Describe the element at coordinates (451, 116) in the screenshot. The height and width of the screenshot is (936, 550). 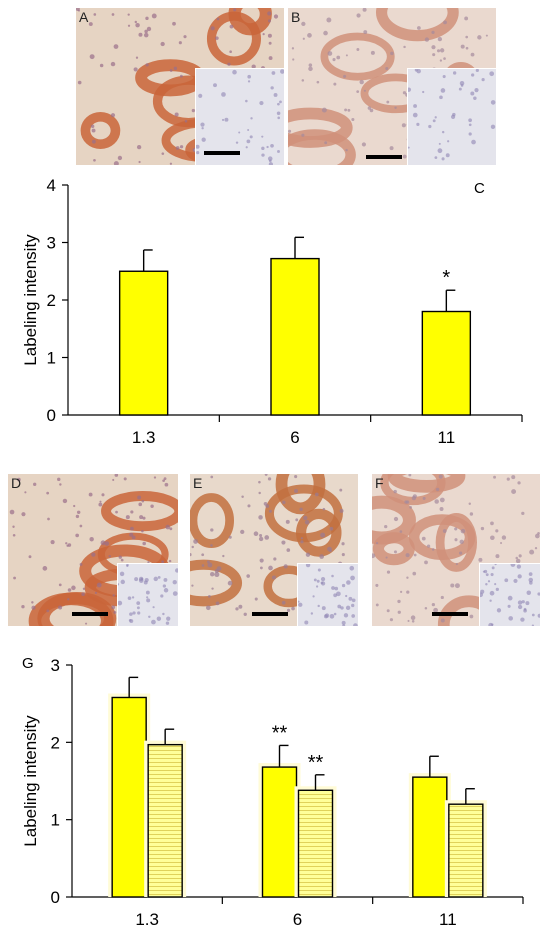
I see `control-inset-b` at that location.